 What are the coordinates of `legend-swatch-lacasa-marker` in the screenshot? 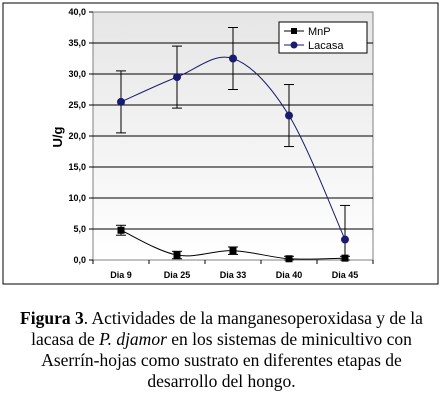 It's located at (294, 45).